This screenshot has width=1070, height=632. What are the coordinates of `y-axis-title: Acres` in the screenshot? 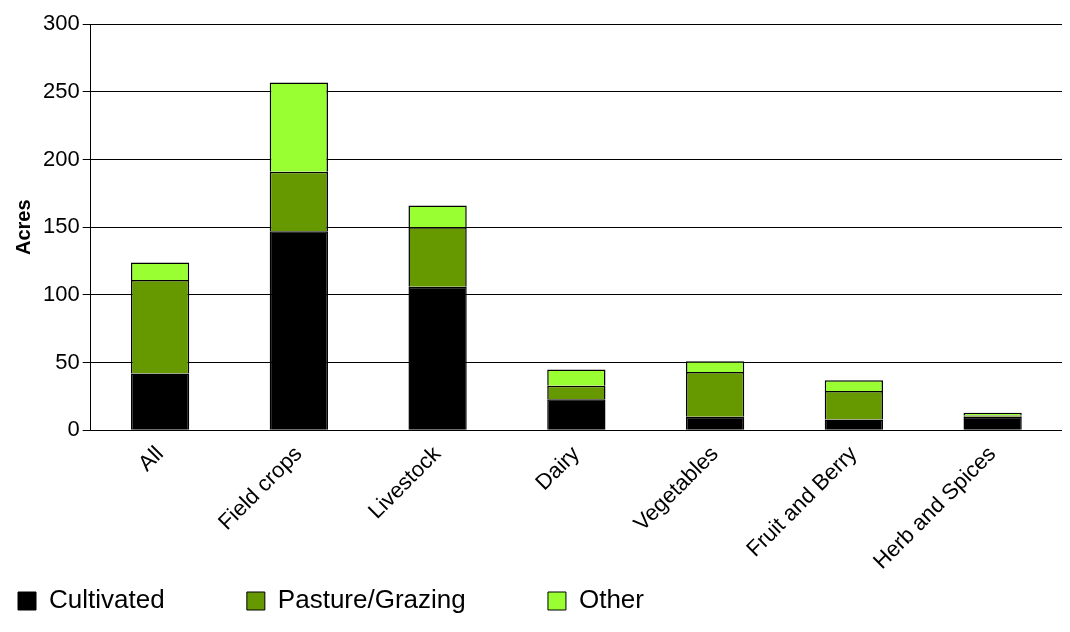 It's located at (22, 227).